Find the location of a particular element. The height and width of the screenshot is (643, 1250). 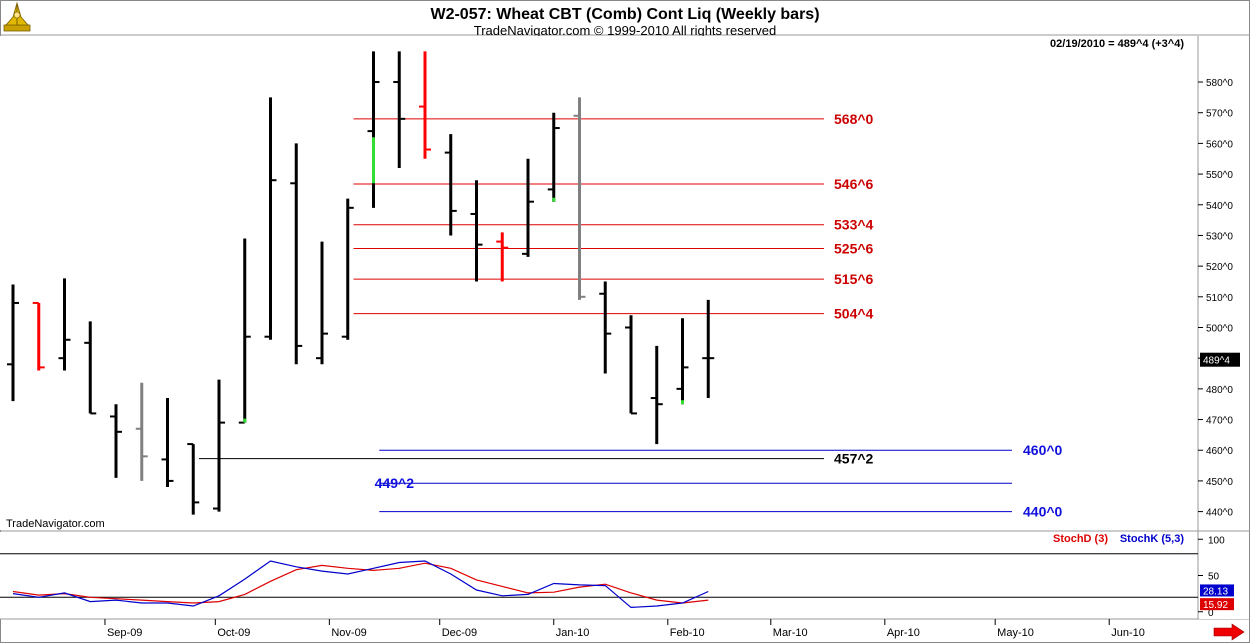

stoch-pane is located at coordinates (599, 575).